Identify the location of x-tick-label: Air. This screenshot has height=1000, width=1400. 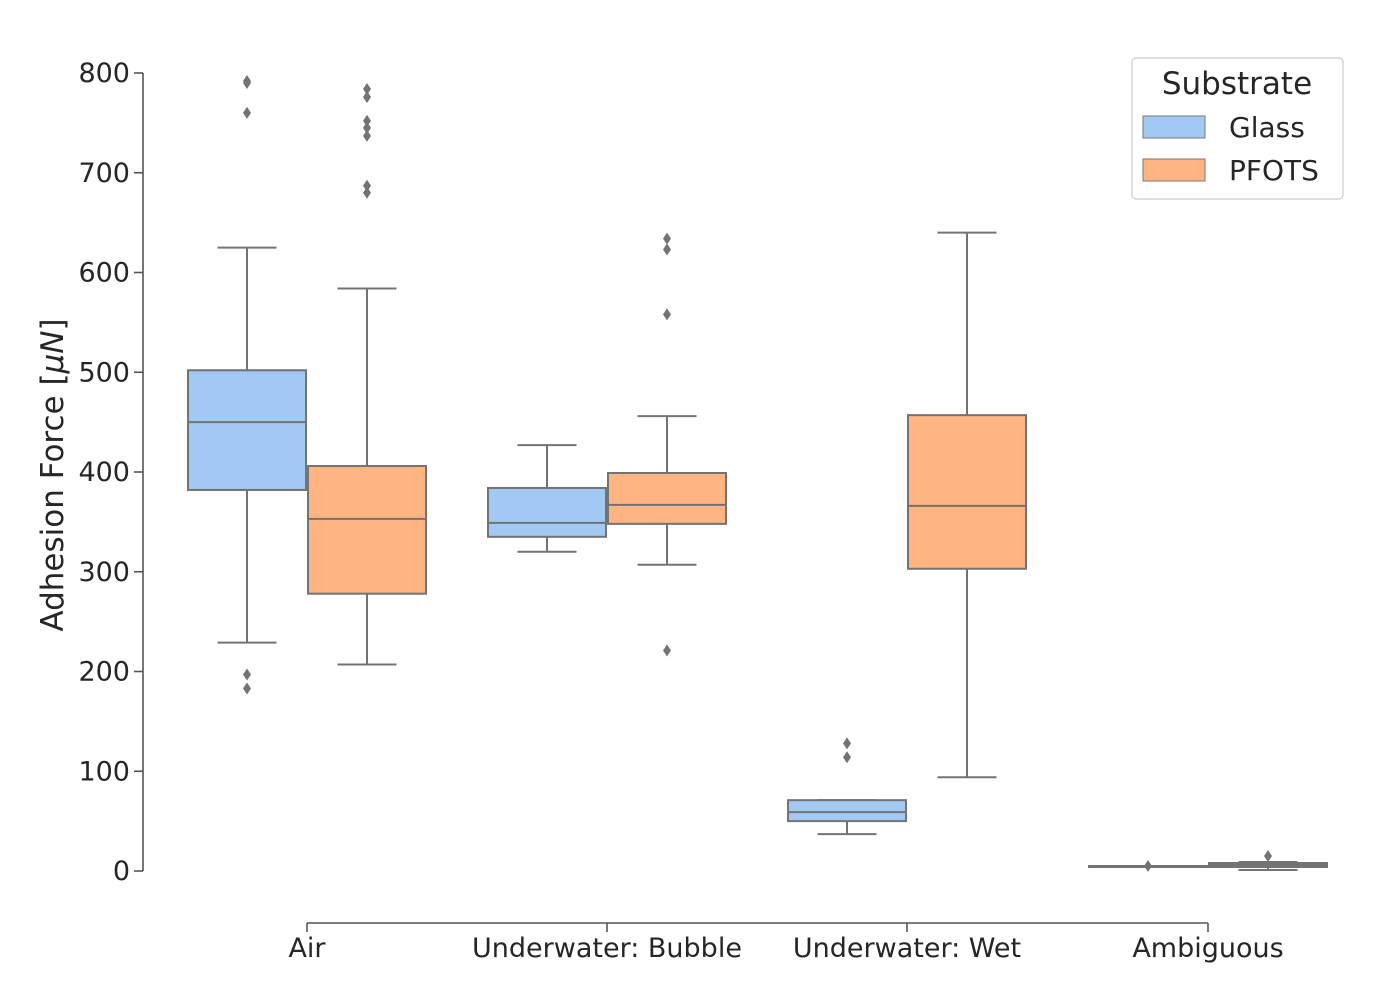
(307, 948).